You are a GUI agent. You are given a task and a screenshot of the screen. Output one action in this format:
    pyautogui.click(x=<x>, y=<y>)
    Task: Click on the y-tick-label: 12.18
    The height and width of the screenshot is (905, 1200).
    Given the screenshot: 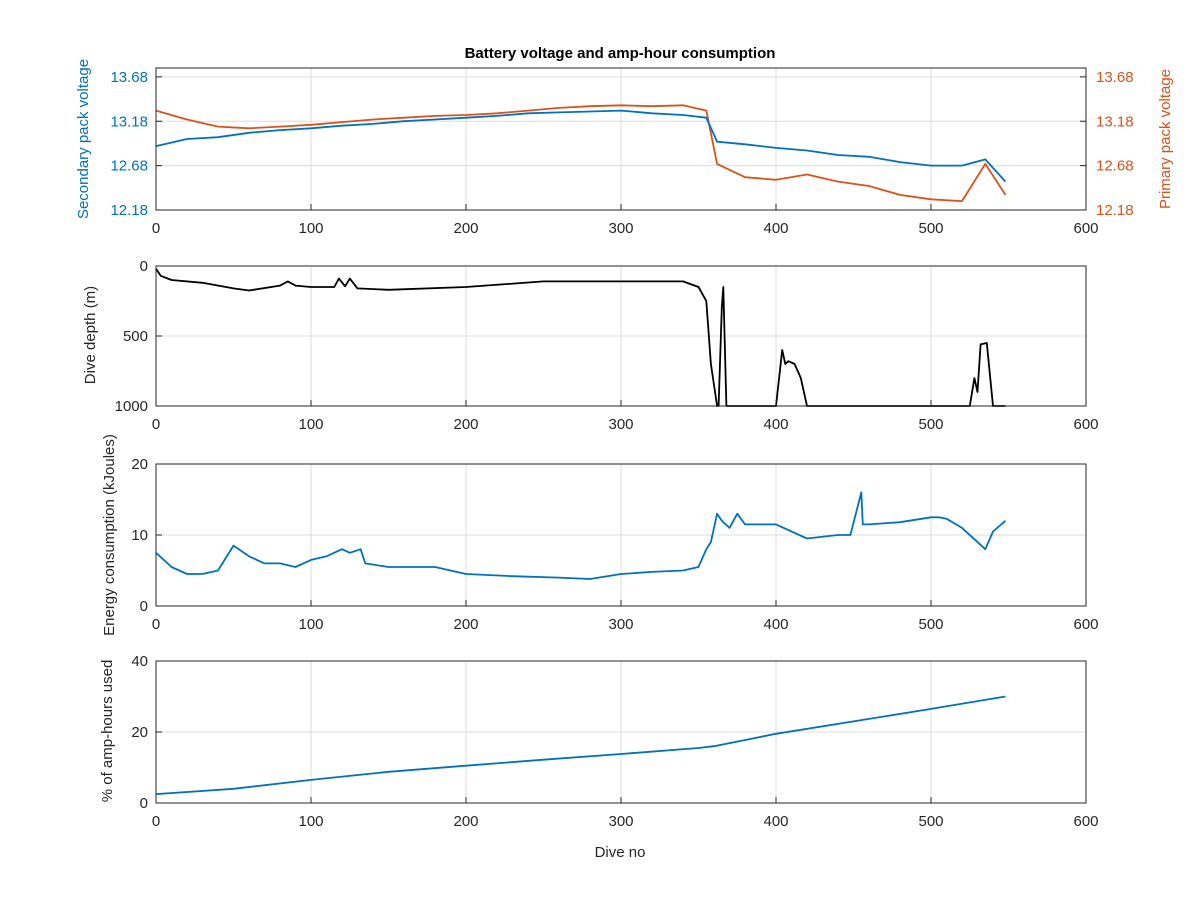 What is the action you would take?
    pyautogui.click(x=129, y=210)
    